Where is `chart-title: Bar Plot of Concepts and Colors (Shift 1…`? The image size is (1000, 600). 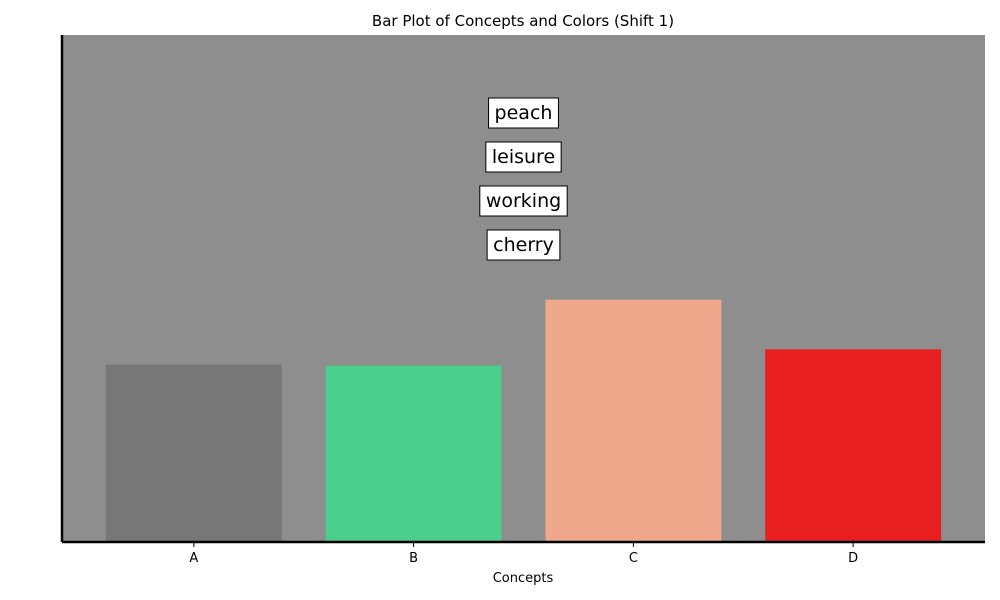
chart-title: Bar Plot of Concepts and Colors (Shift 1… is located at coordinates (523, 21).